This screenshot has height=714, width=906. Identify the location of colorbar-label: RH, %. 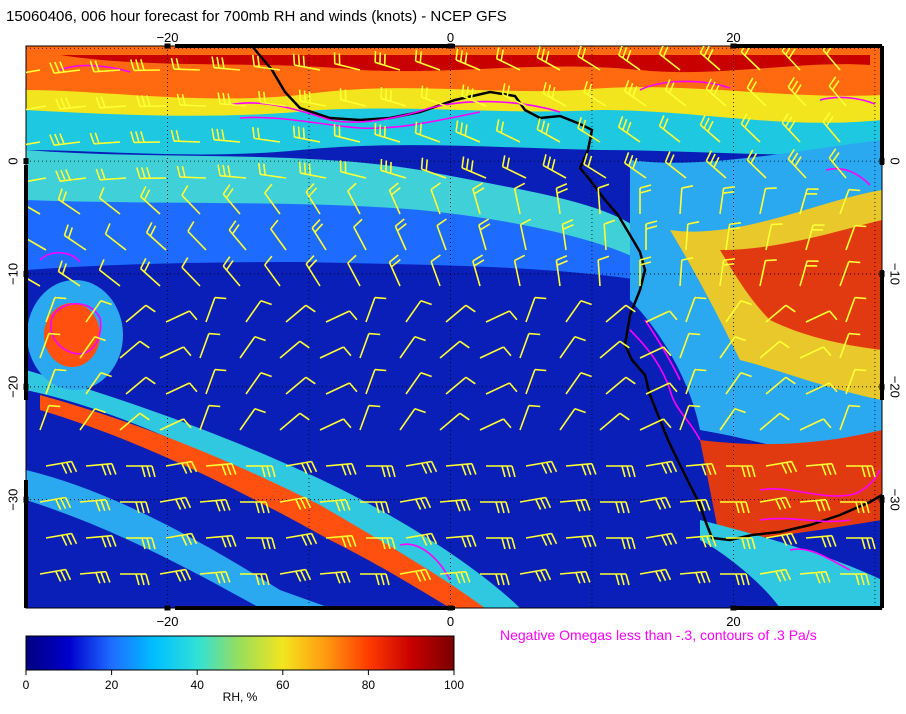
(240, 697).